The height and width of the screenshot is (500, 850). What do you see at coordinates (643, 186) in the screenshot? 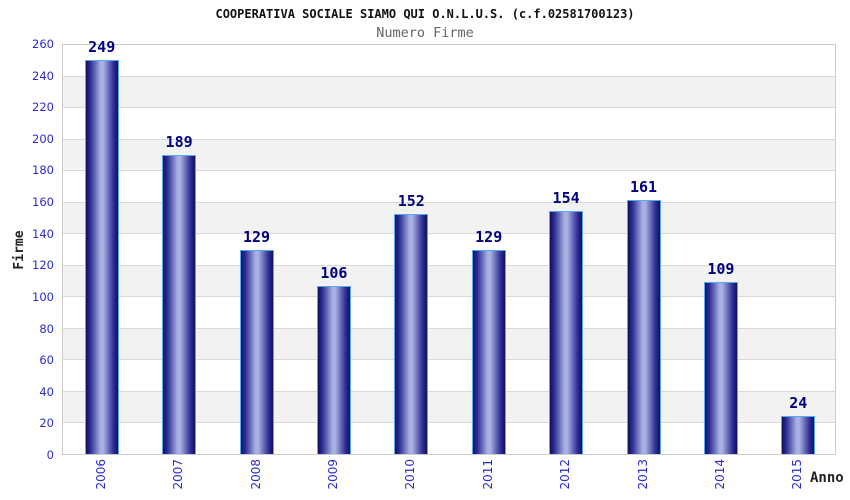
I see `bar-value-label: 161` at bounding box center [643, 186].